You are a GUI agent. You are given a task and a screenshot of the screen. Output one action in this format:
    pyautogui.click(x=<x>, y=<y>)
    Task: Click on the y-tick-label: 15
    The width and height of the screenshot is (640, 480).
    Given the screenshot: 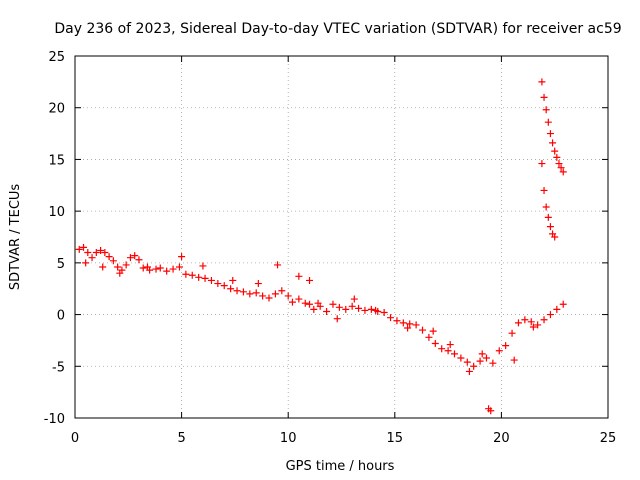 What is the action you would take?
    pyautogui.click(x=56, y=160)
    